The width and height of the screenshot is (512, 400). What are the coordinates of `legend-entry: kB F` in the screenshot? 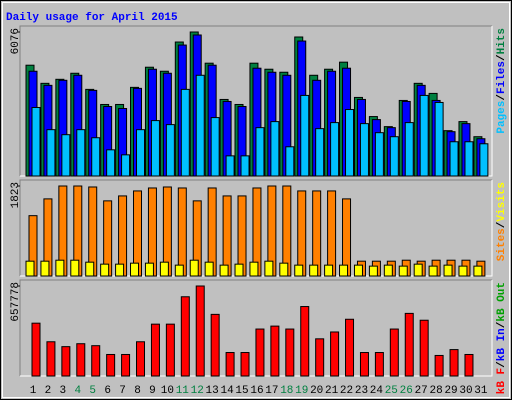 It's located at (502, 381).